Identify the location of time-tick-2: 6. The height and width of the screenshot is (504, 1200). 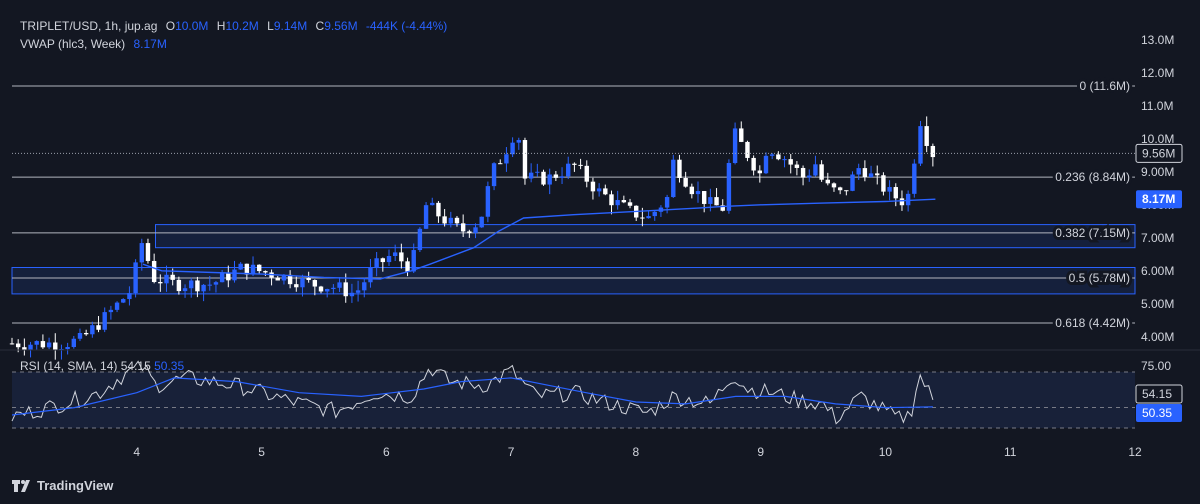
(386, 452).